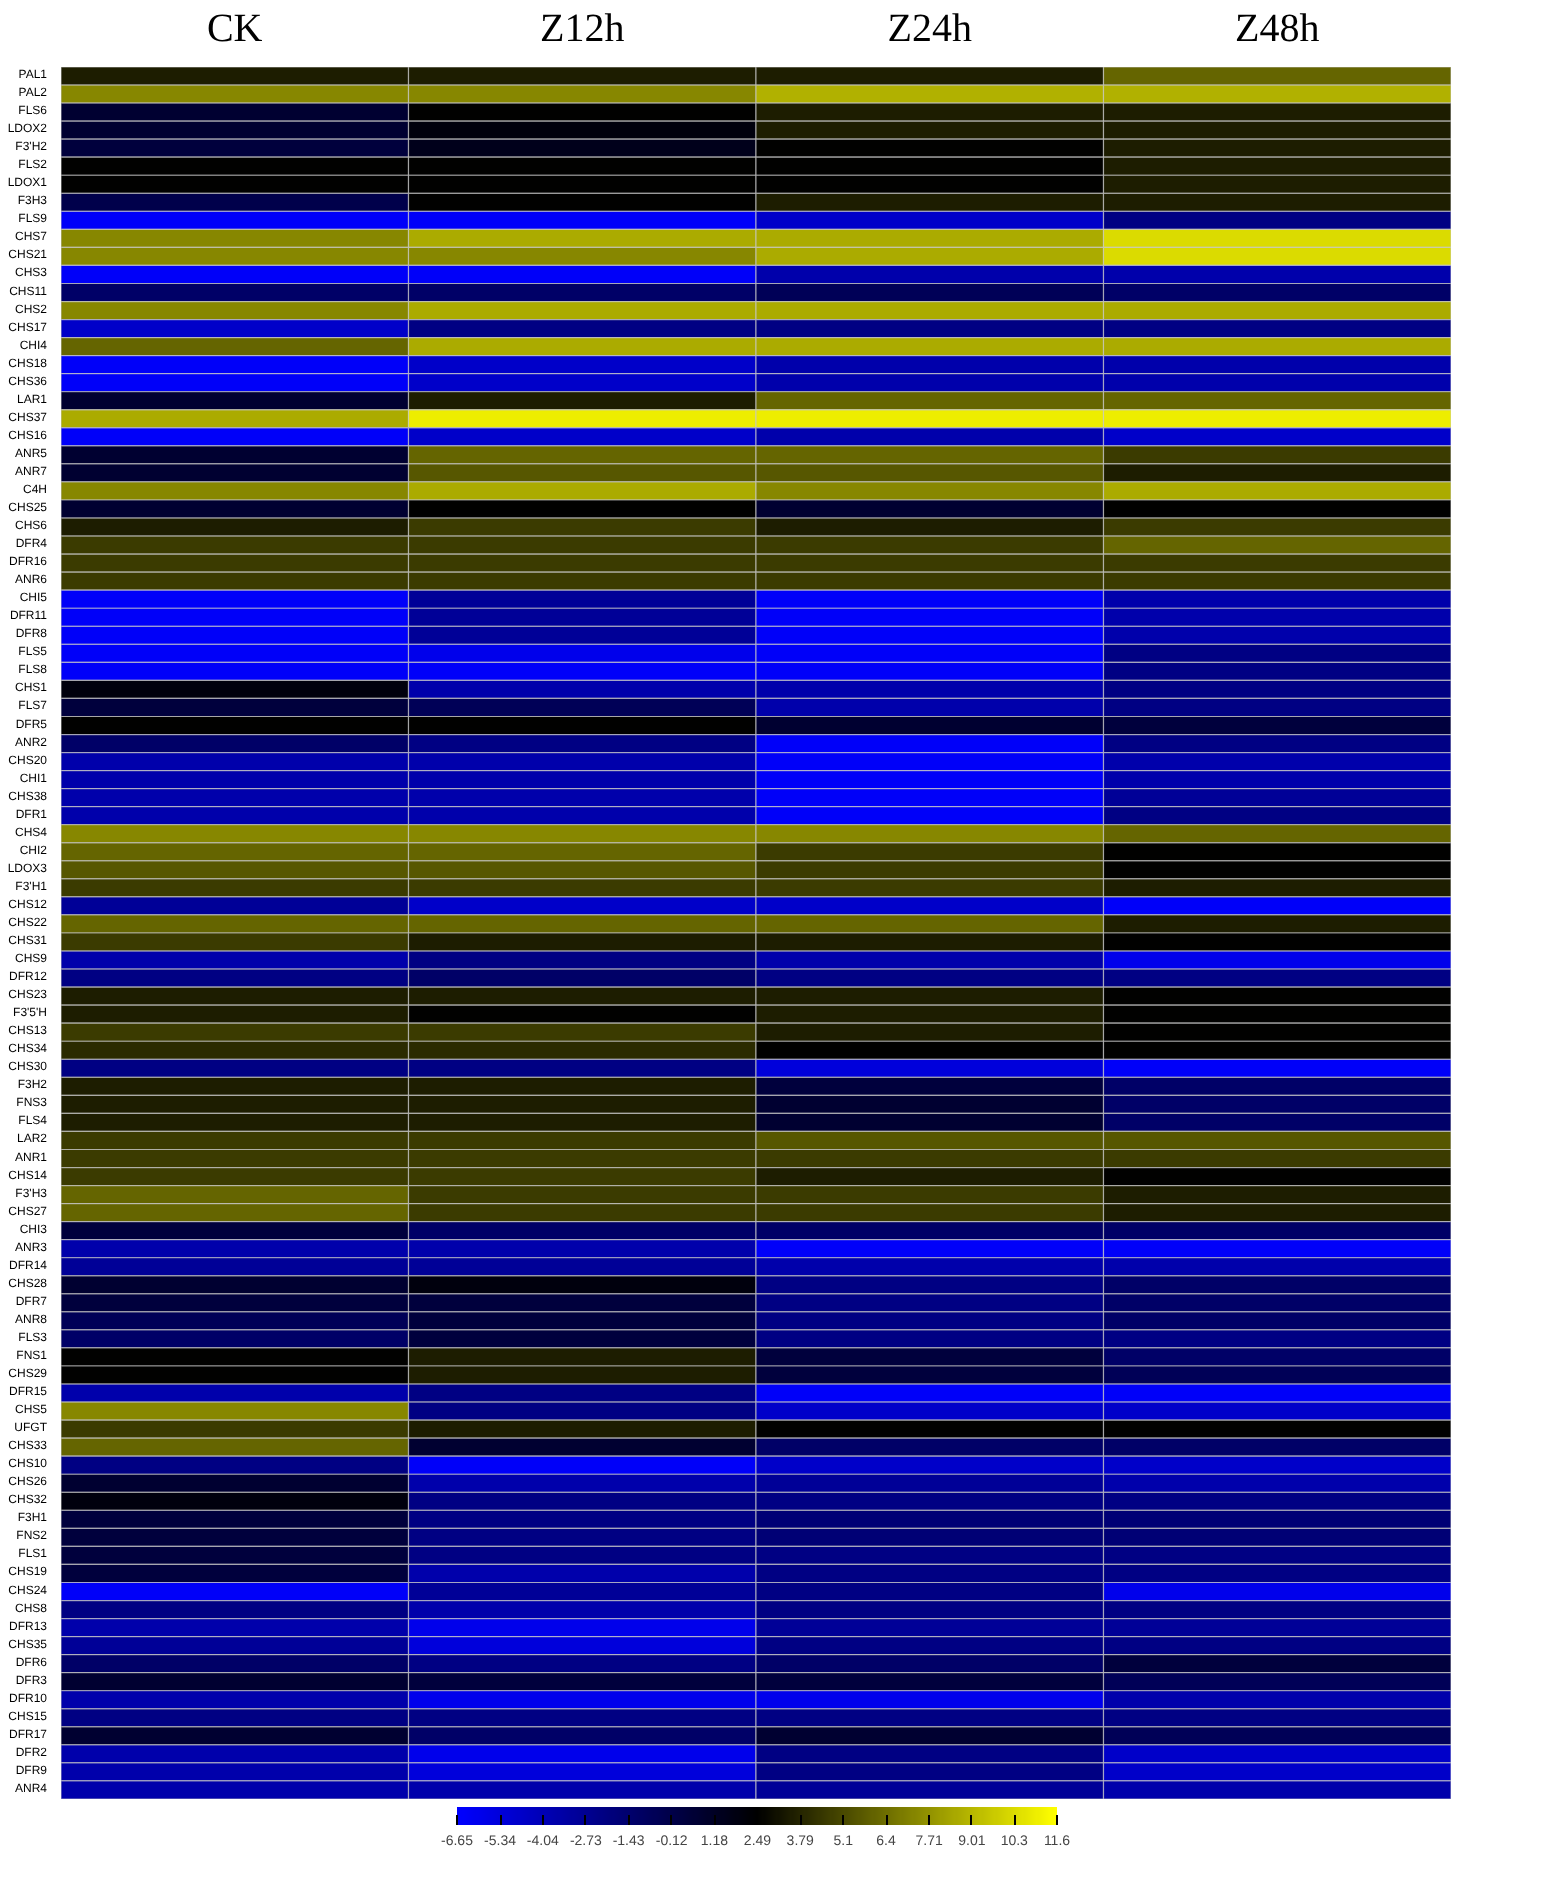  I want to click on x-tick-label: Z24h, so click(929, 29).